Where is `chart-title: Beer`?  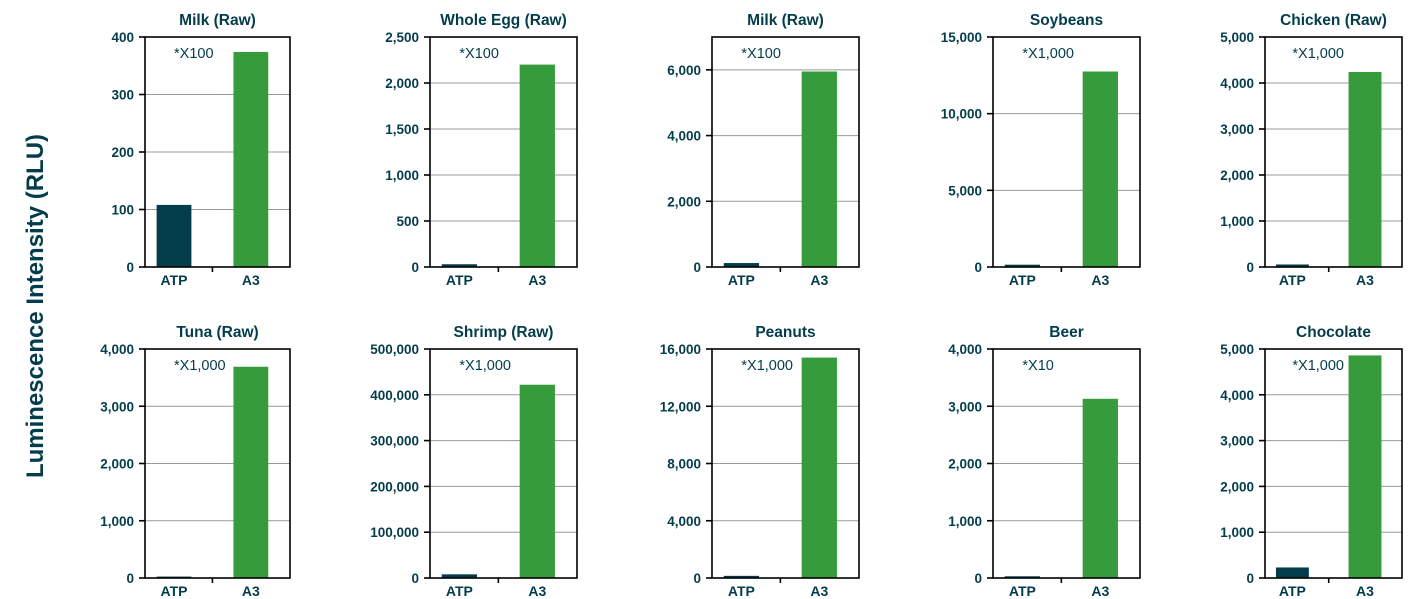 chart-title: Beer is located at coordinates (1066, 332).